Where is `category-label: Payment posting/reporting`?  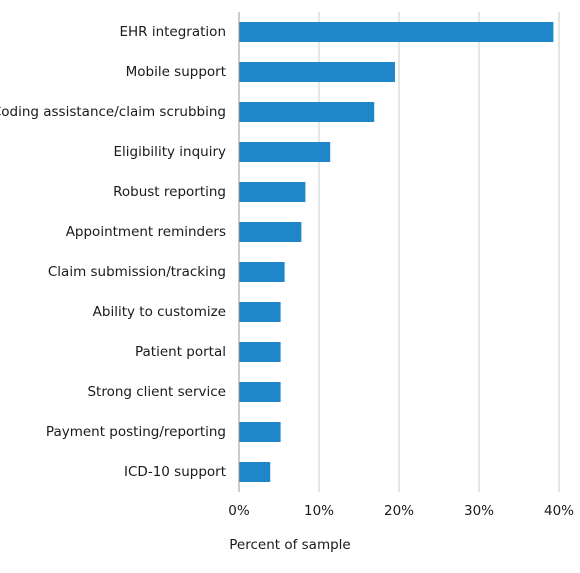
category-label: Payment posting/reporting is located at coordinates (136, 432).